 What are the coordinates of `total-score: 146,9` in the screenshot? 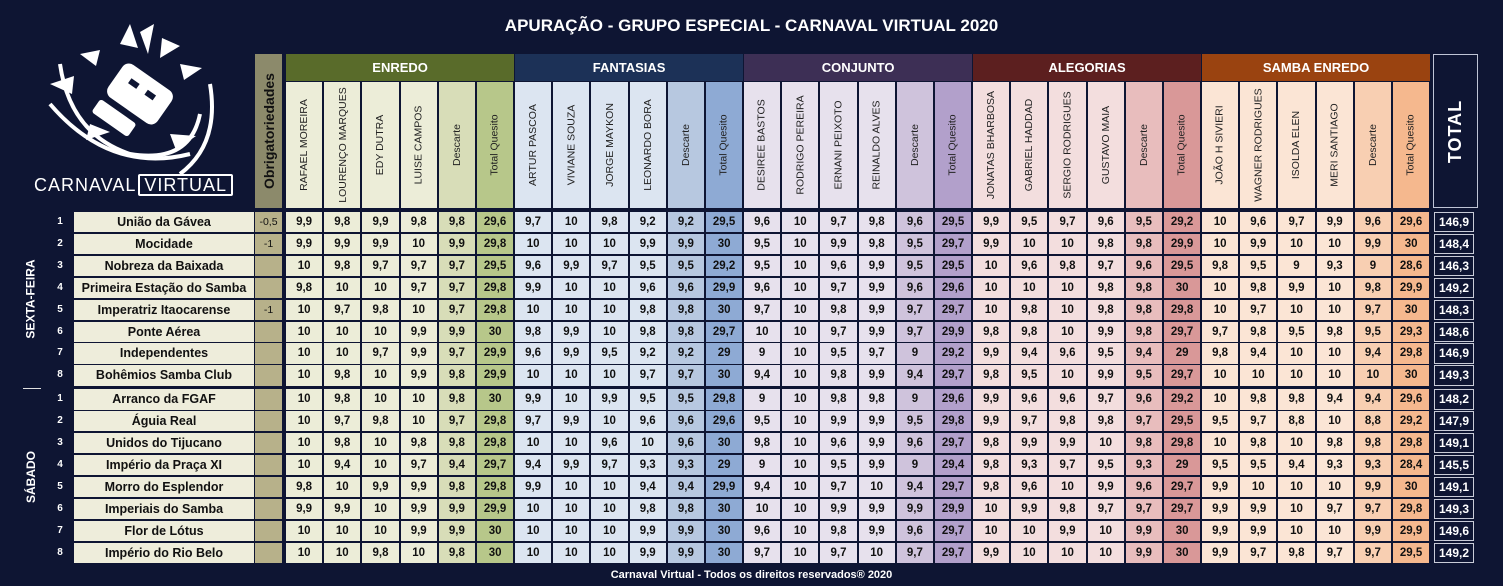 It's located at (1454, 353).